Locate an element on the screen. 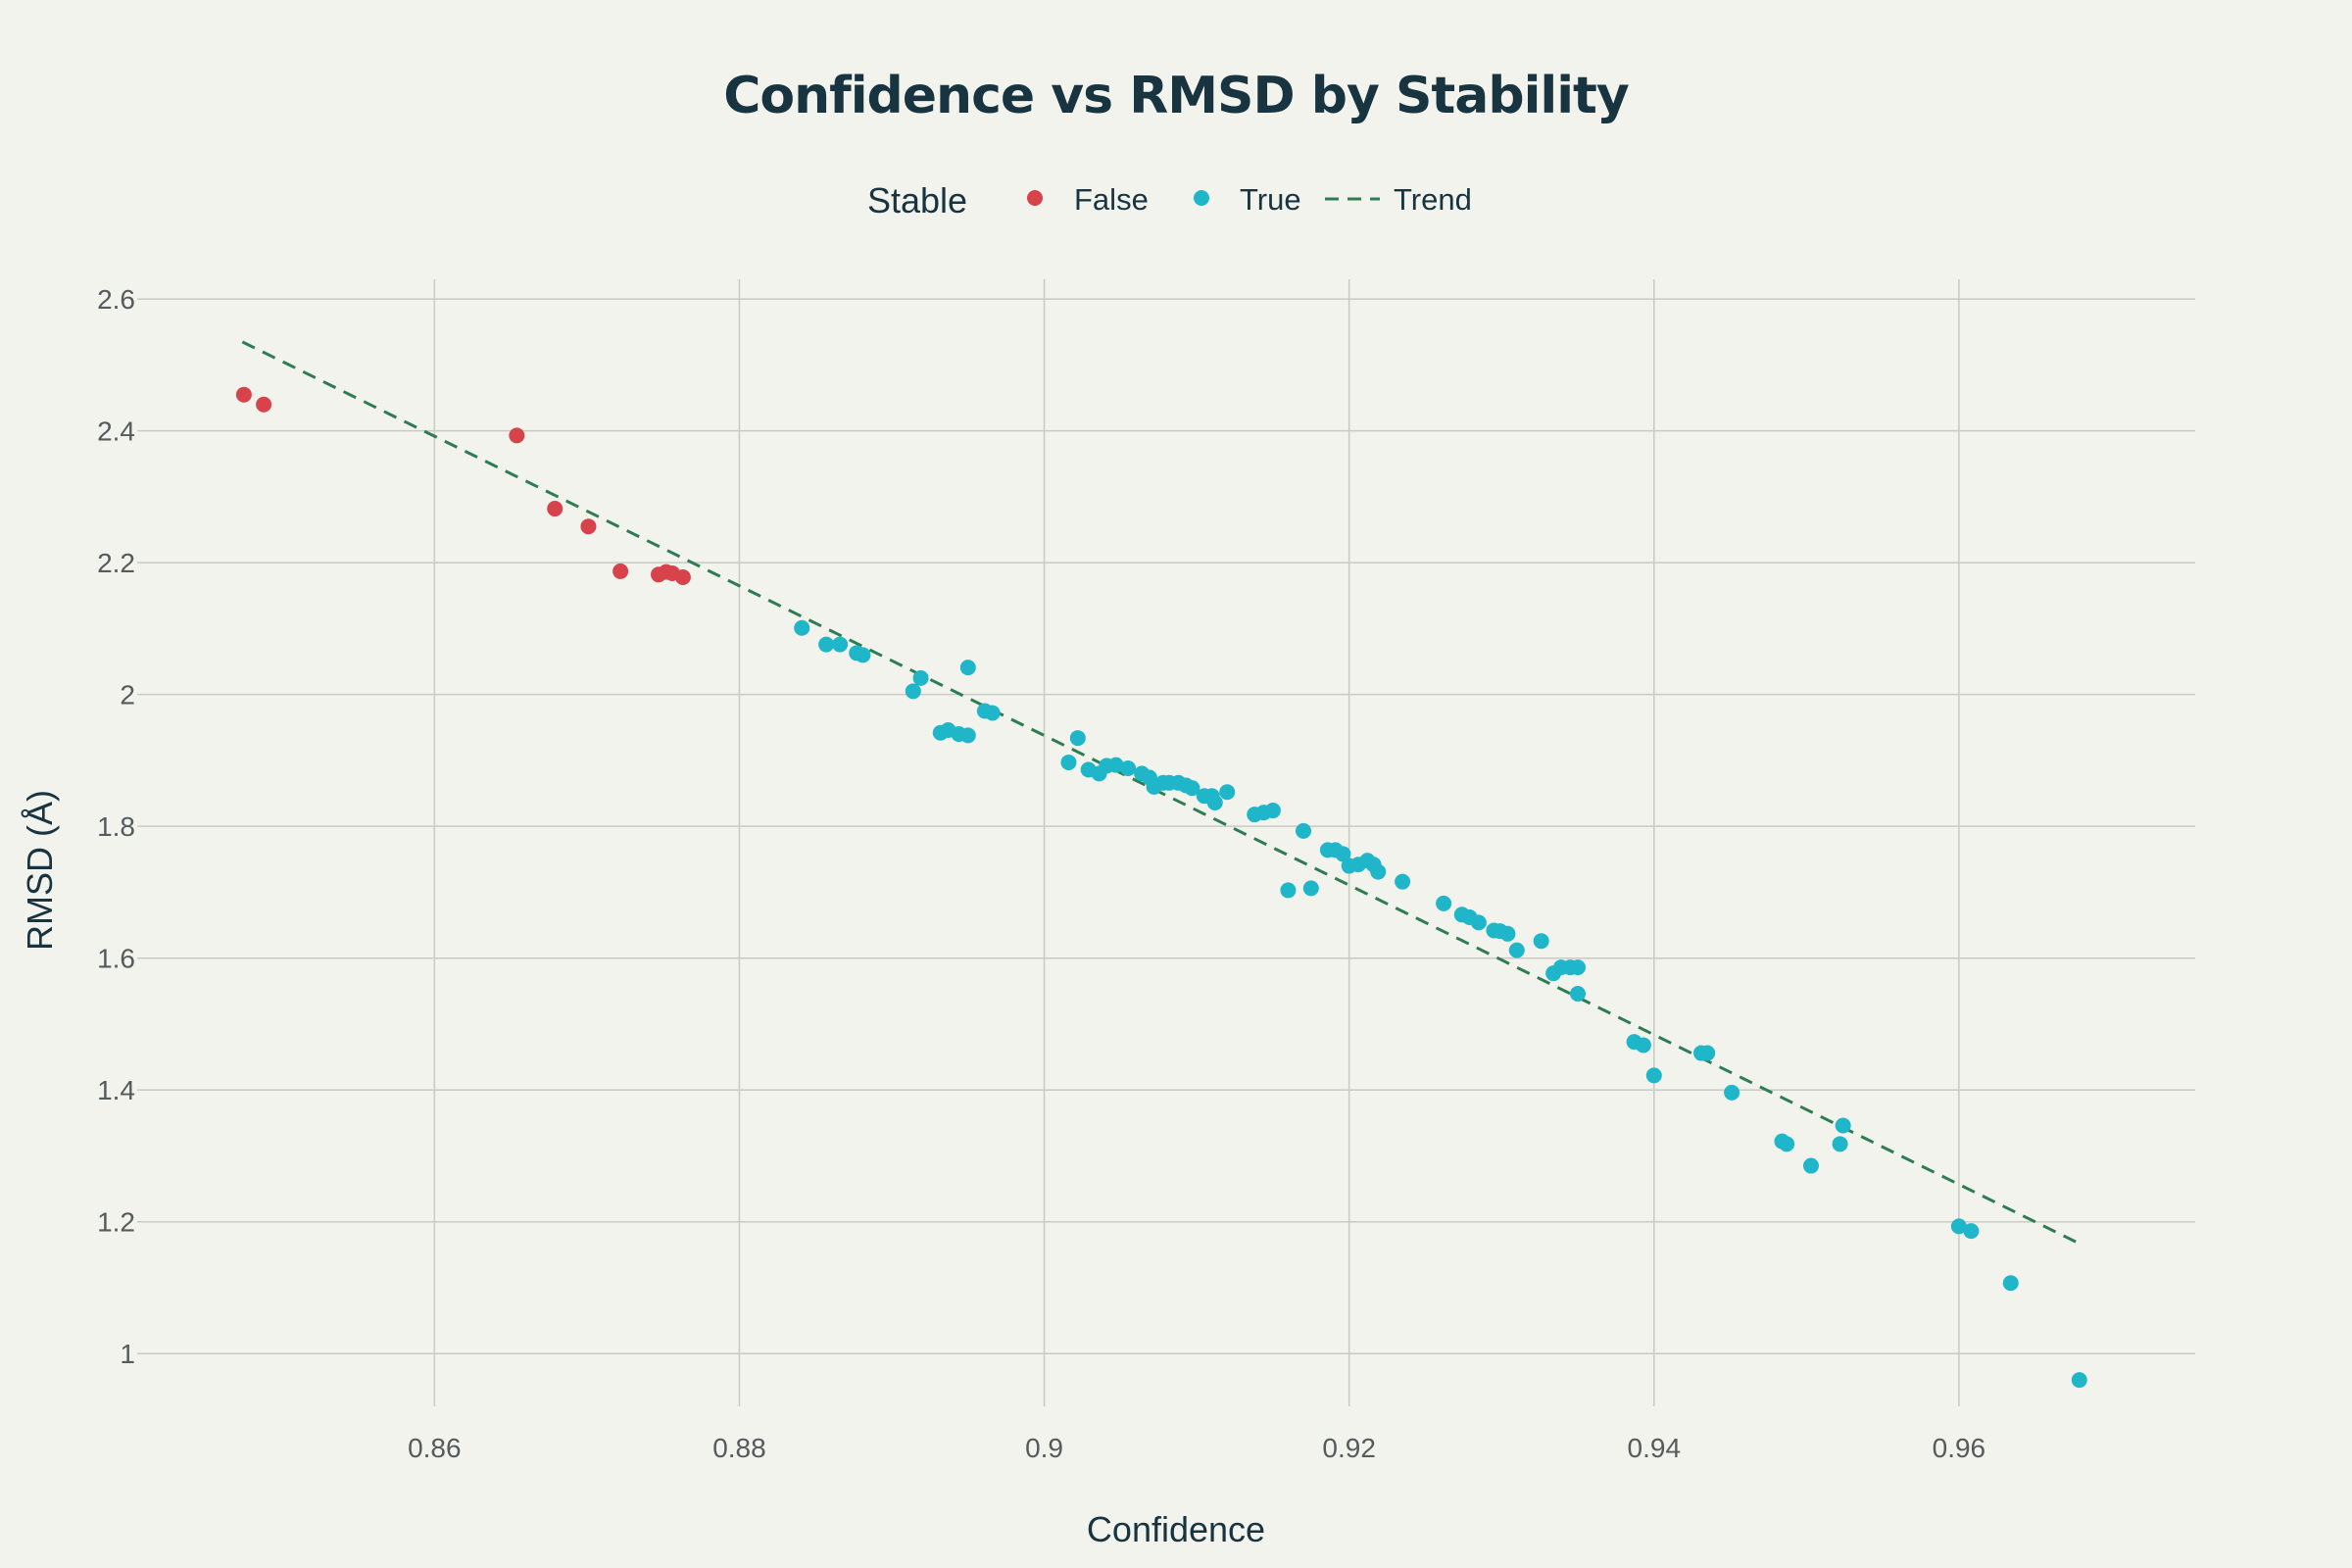  legend-item-false: False is located at coordinates (1088, 199).